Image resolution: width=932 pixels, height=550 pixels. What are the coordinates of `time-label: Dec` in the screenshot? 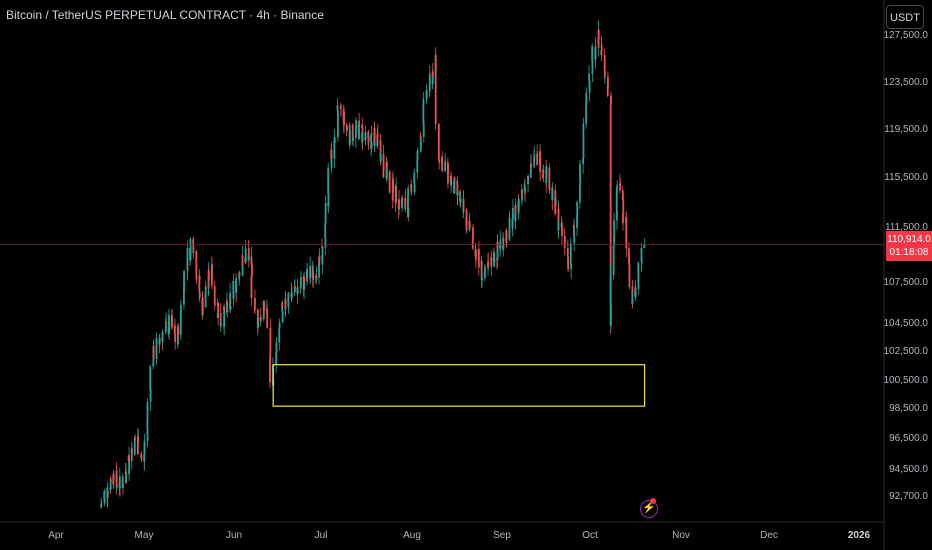 It's located at (769, 535).